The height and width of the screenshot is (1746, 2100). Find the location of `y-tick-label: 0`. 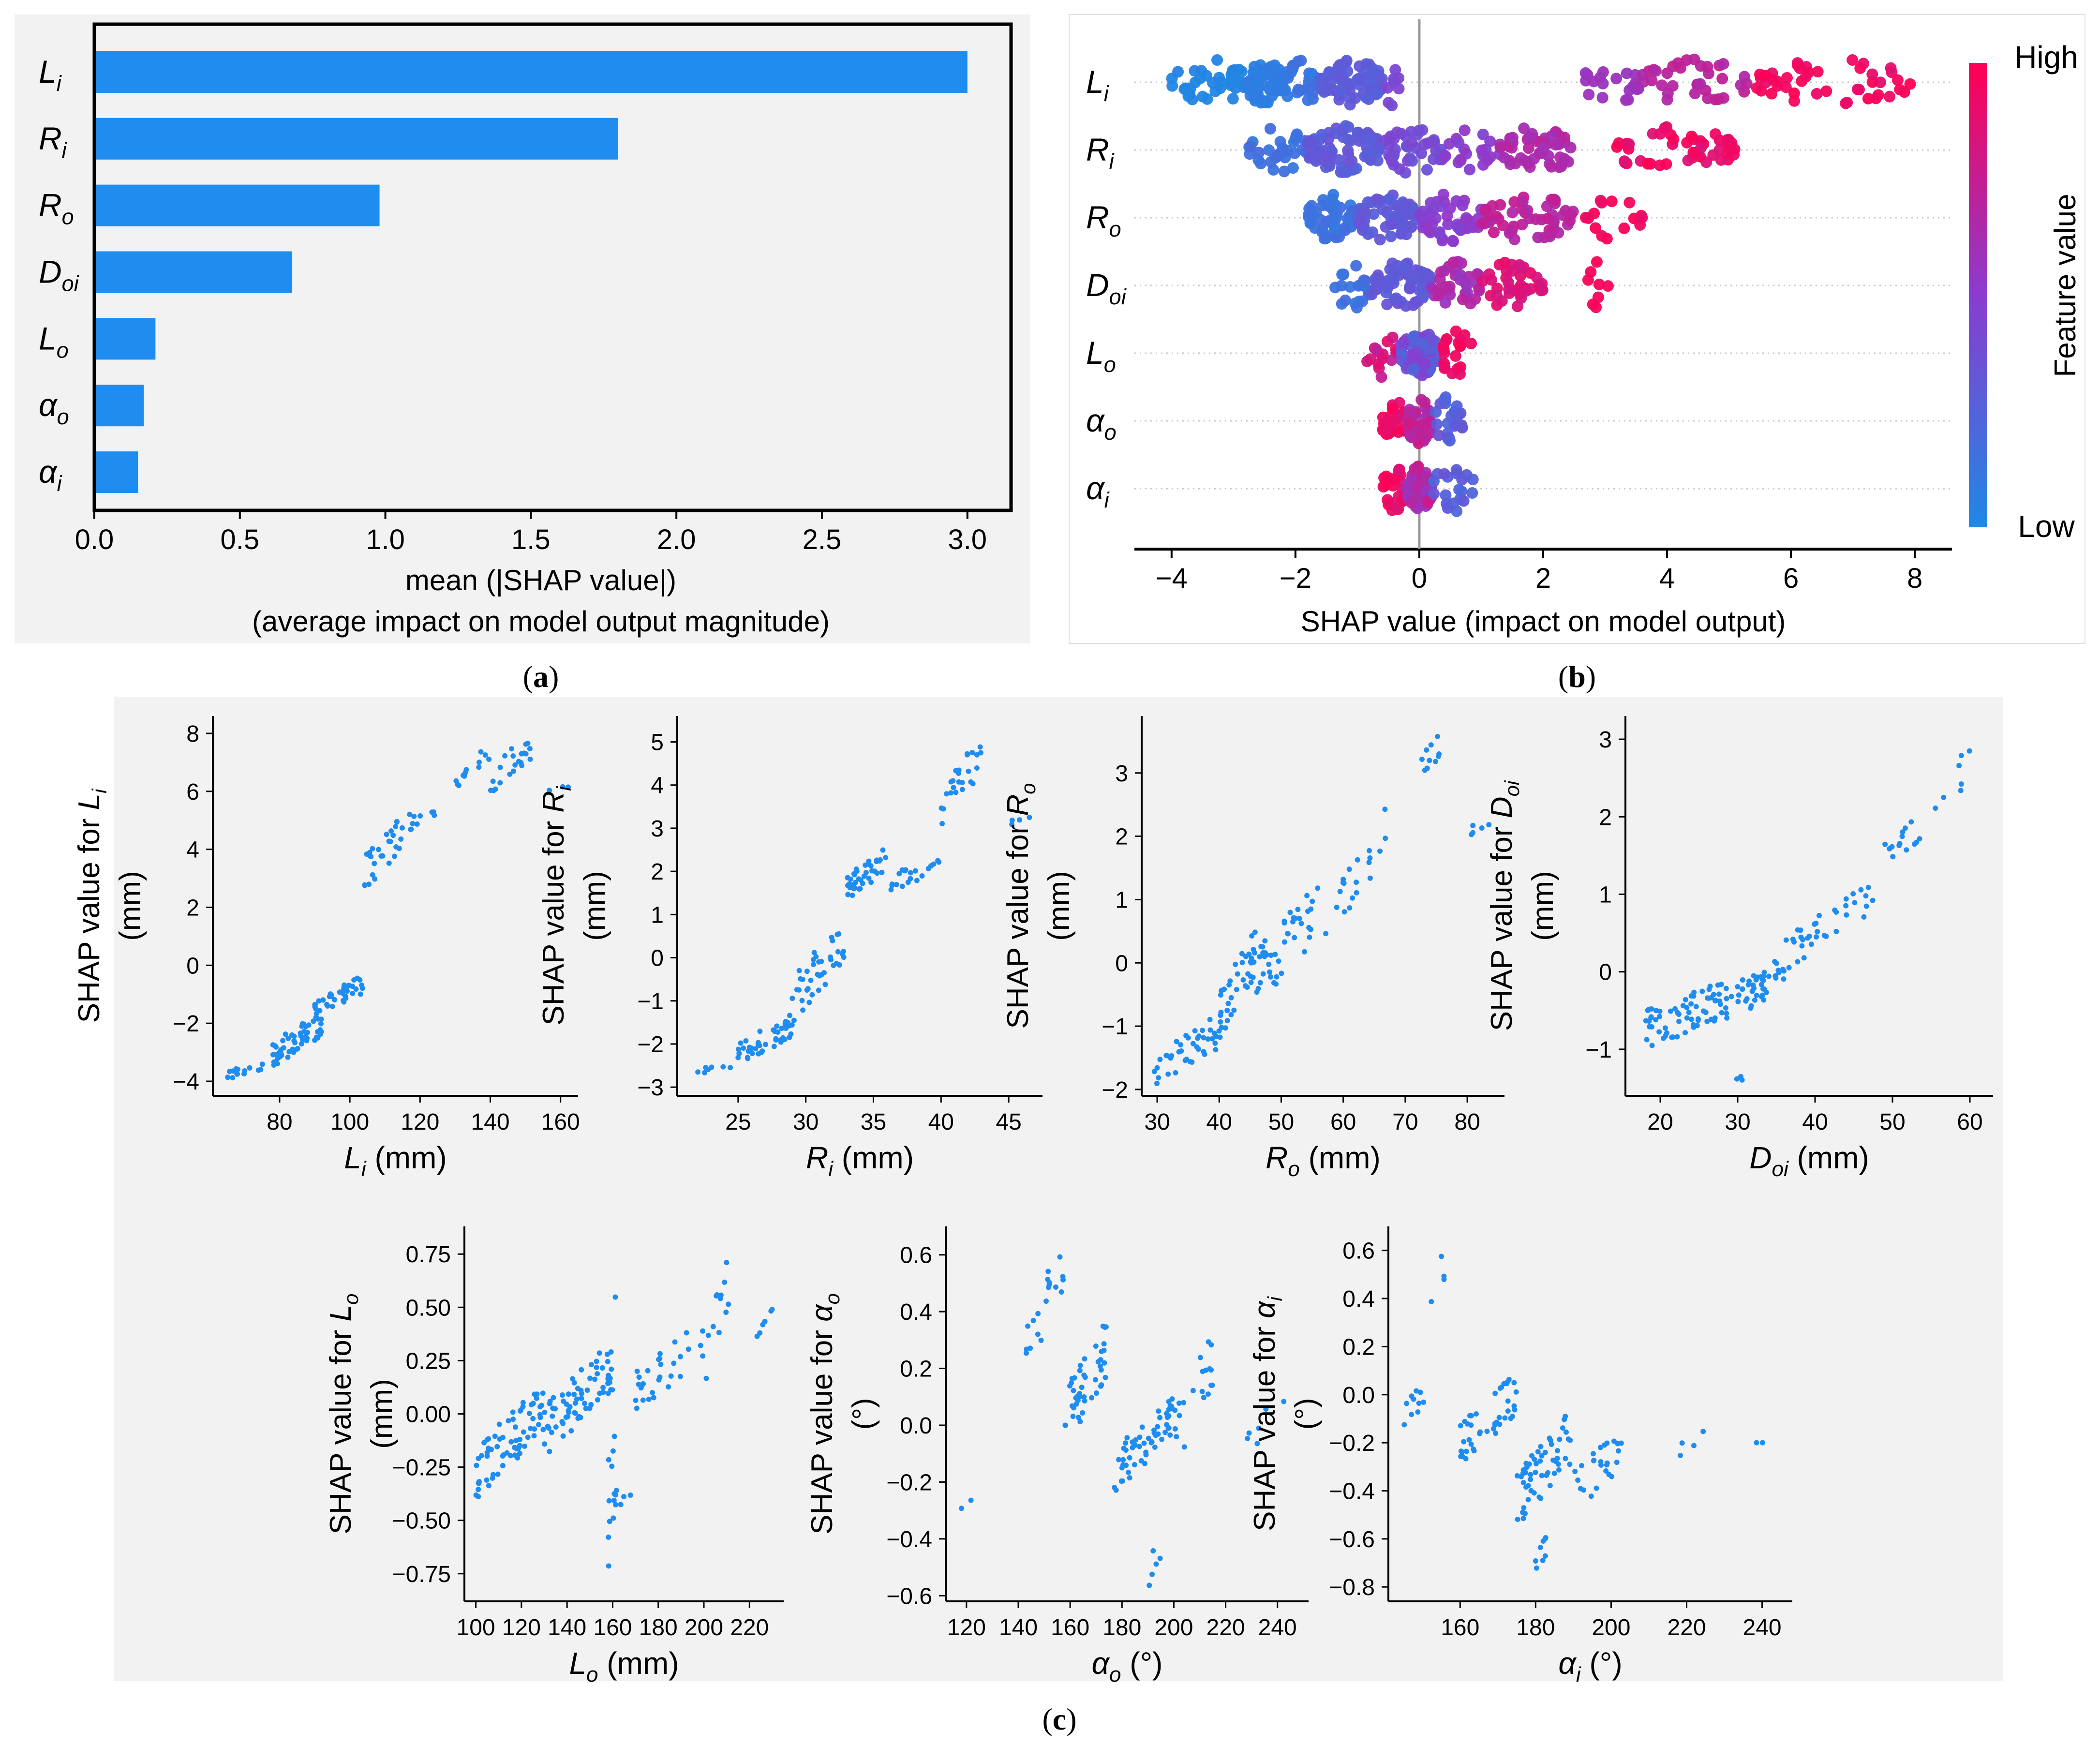

y-tick-label: 0 is located at coordinates (657, 959).